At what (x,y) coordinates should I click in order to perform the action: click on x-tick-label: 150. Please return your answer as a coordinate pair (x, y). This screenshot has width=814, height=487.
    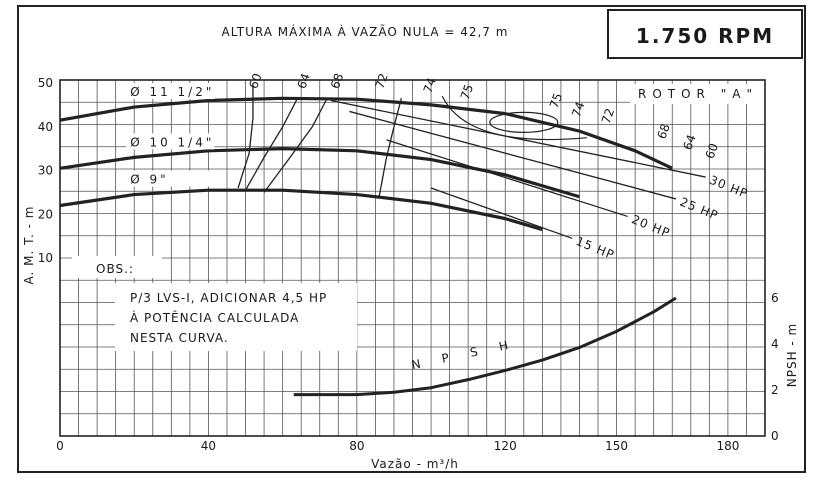
    Looking at the image, I should click on (616, 446).